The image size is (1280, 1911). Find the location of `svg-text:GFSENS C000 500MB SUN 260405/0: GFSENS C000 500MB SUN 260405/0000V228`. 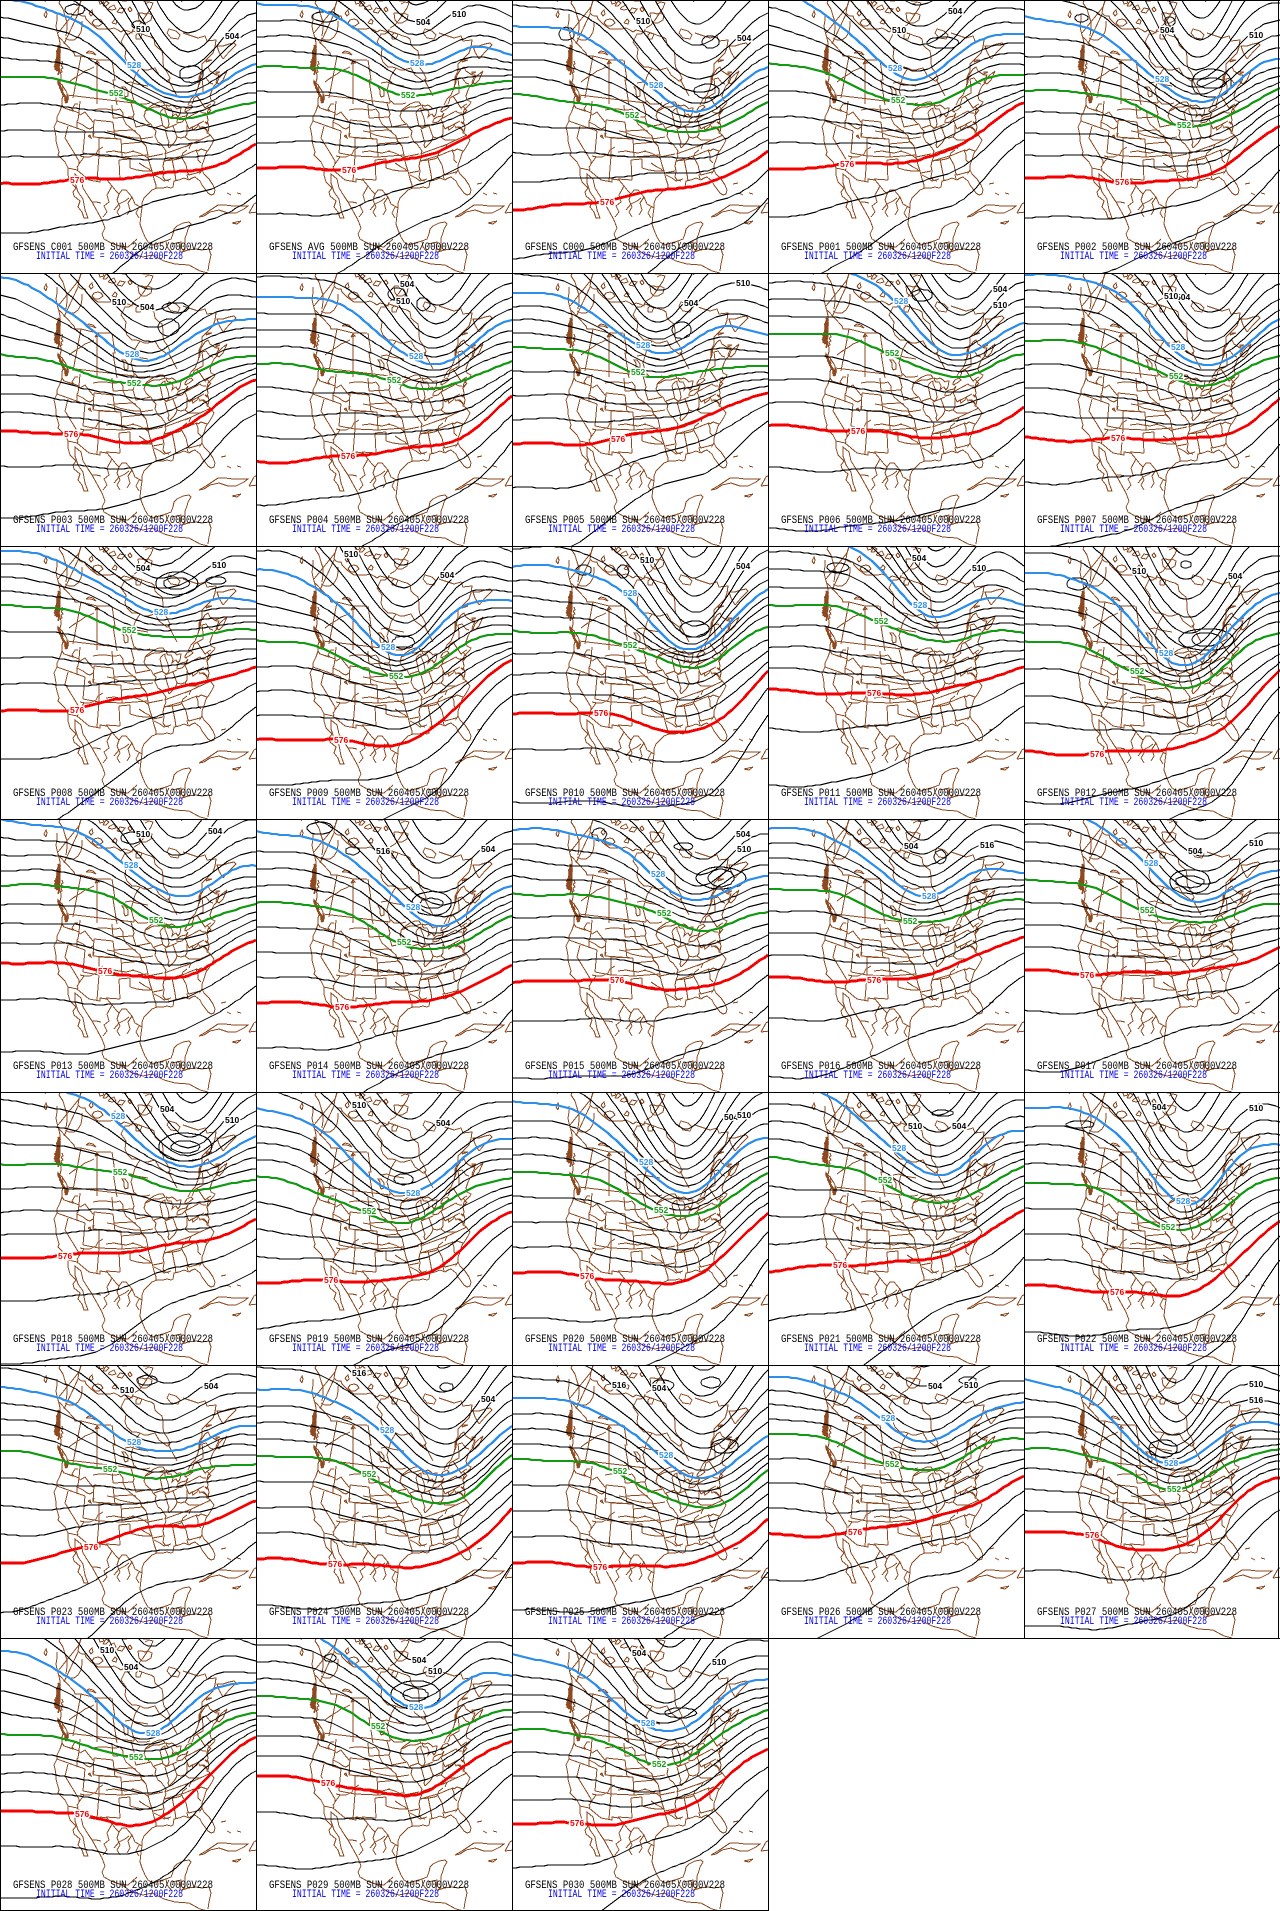

svg-text:GFSENS C000 500MB SUN 260405/0: GFSENS C000 500MB SUN 260405/0000V228 is located at coordinates (625, 248).